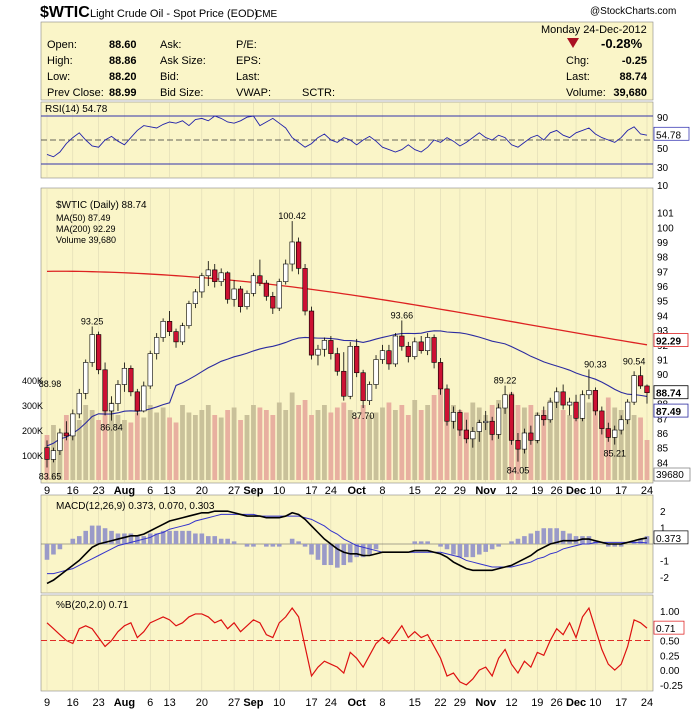 The image size is (700, 712). I want to click on ask-size-label: Ask Size:, so click(183, 61).